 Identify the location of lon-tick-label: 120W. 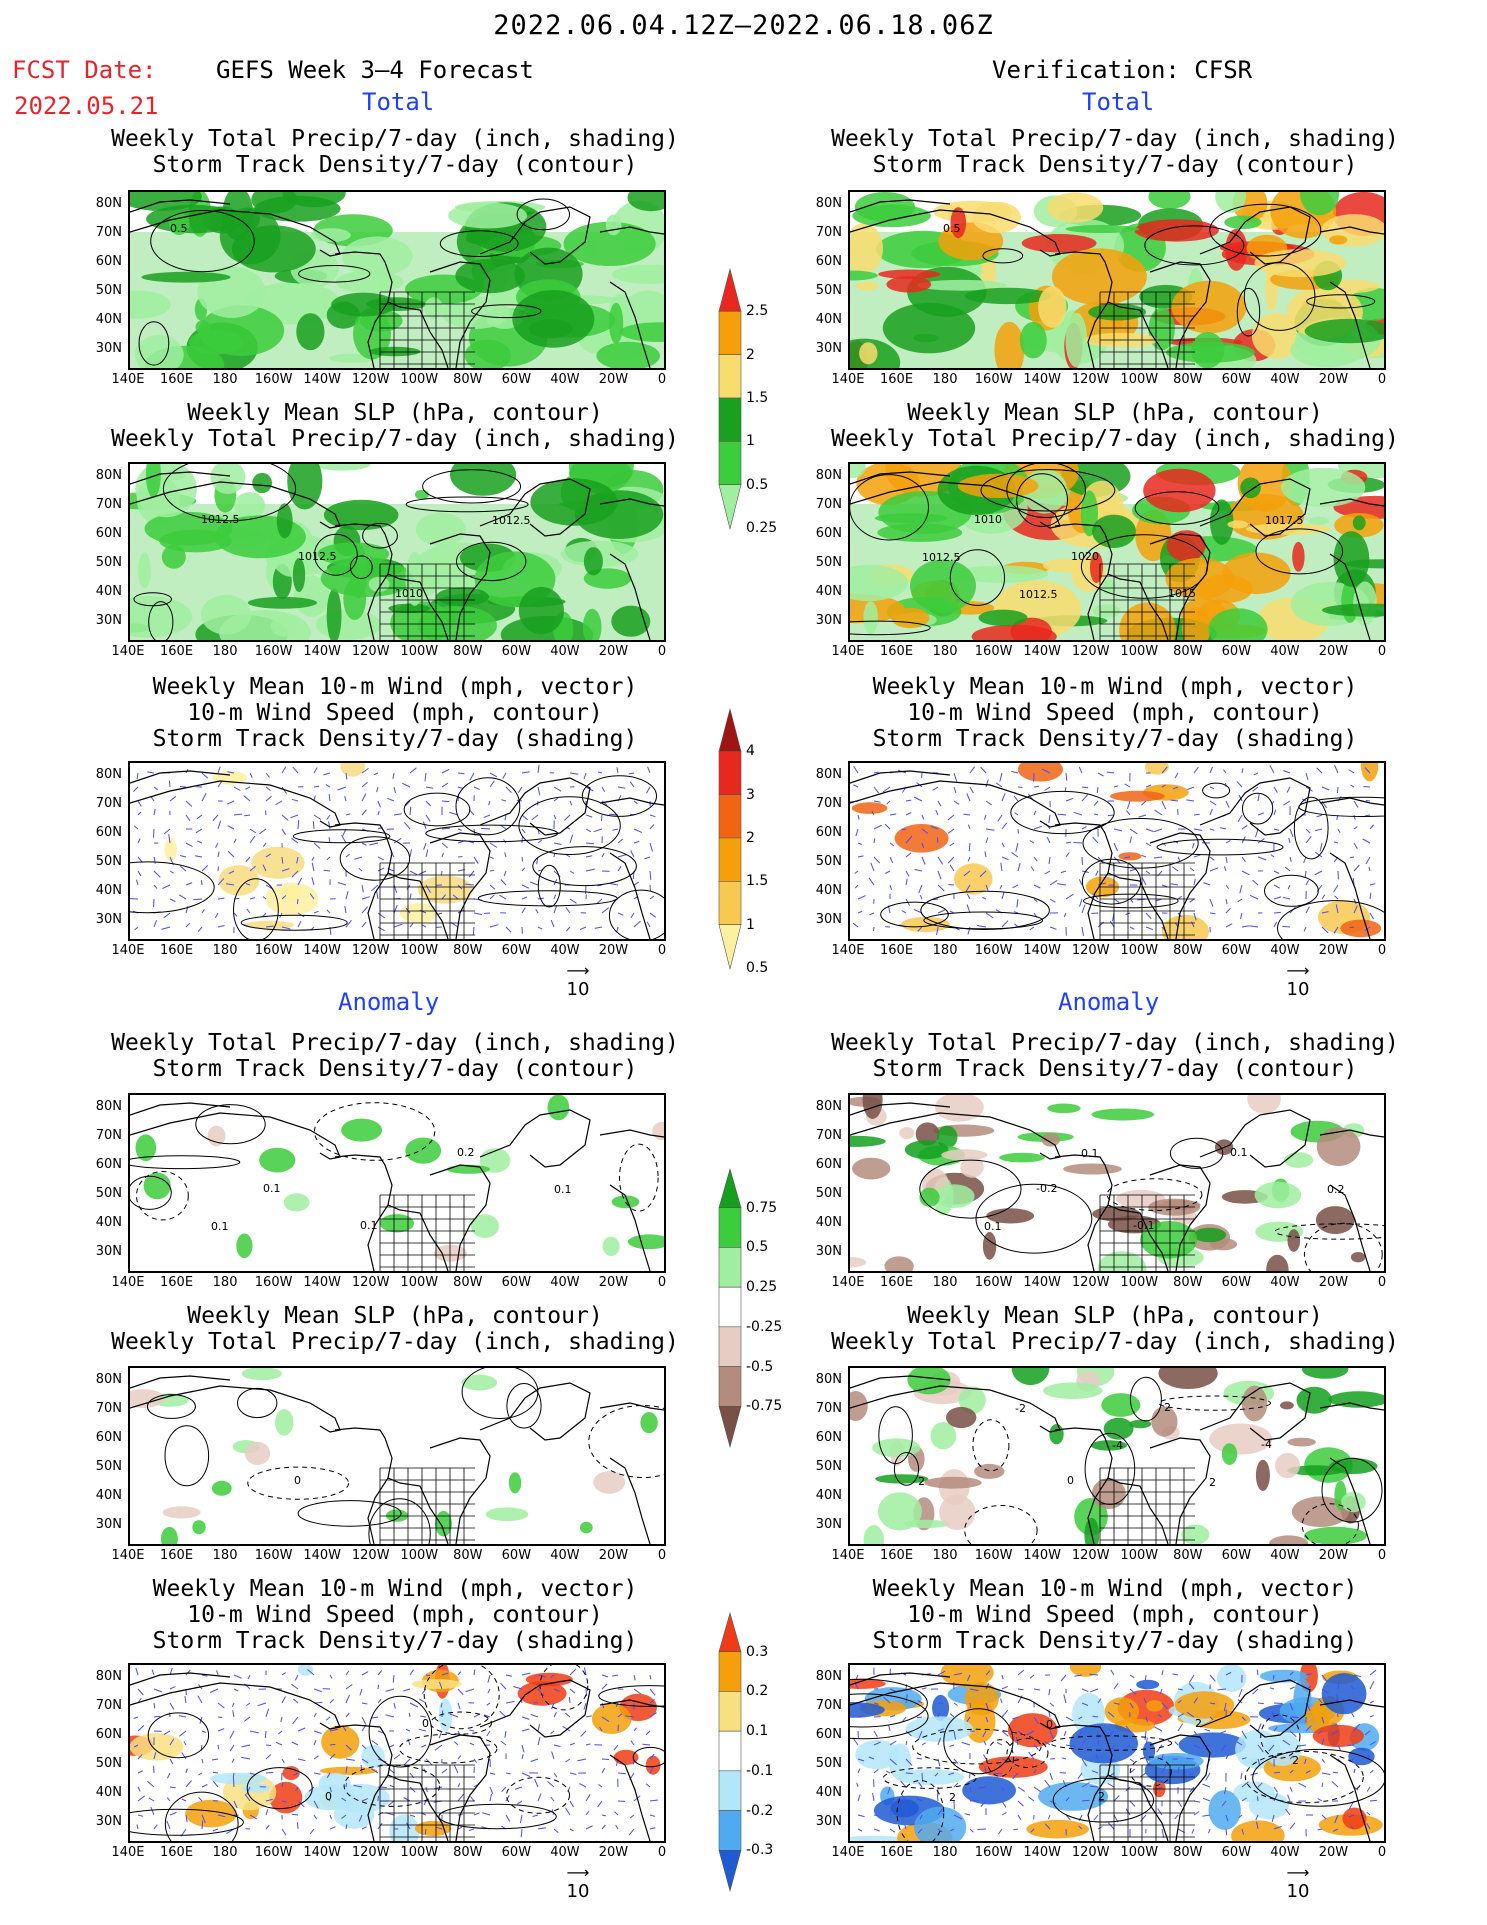
(1090, 651).